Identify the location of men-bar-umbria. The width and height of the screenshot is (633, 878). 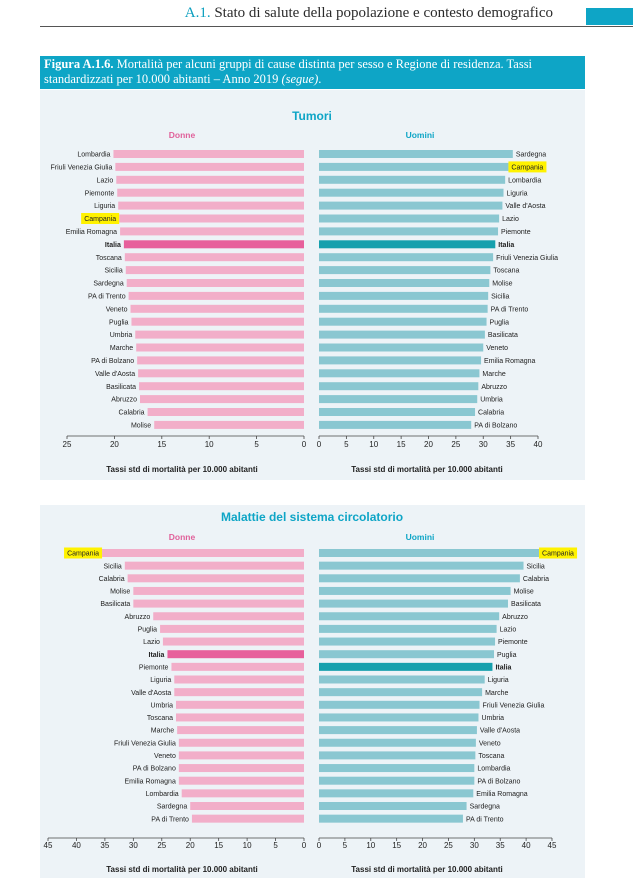
(399, 717).